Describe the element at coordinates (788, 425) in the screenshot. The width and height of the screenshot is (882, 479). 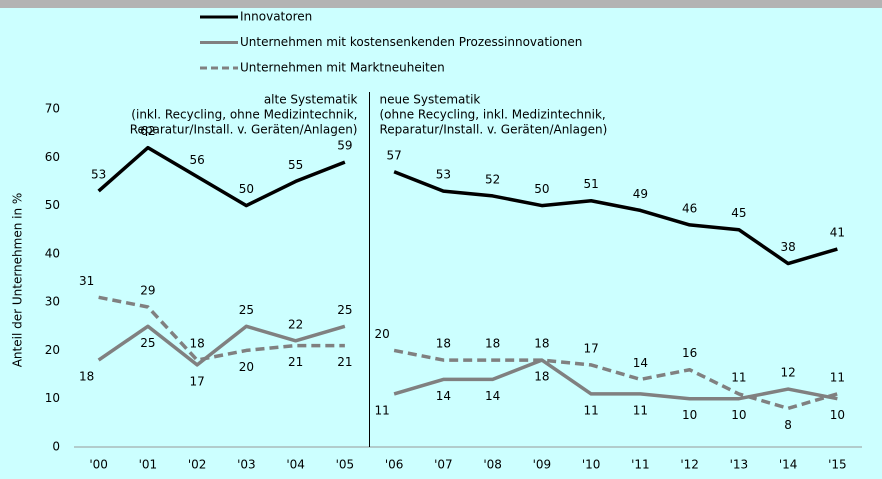
I see `data-label: 8` at that location.